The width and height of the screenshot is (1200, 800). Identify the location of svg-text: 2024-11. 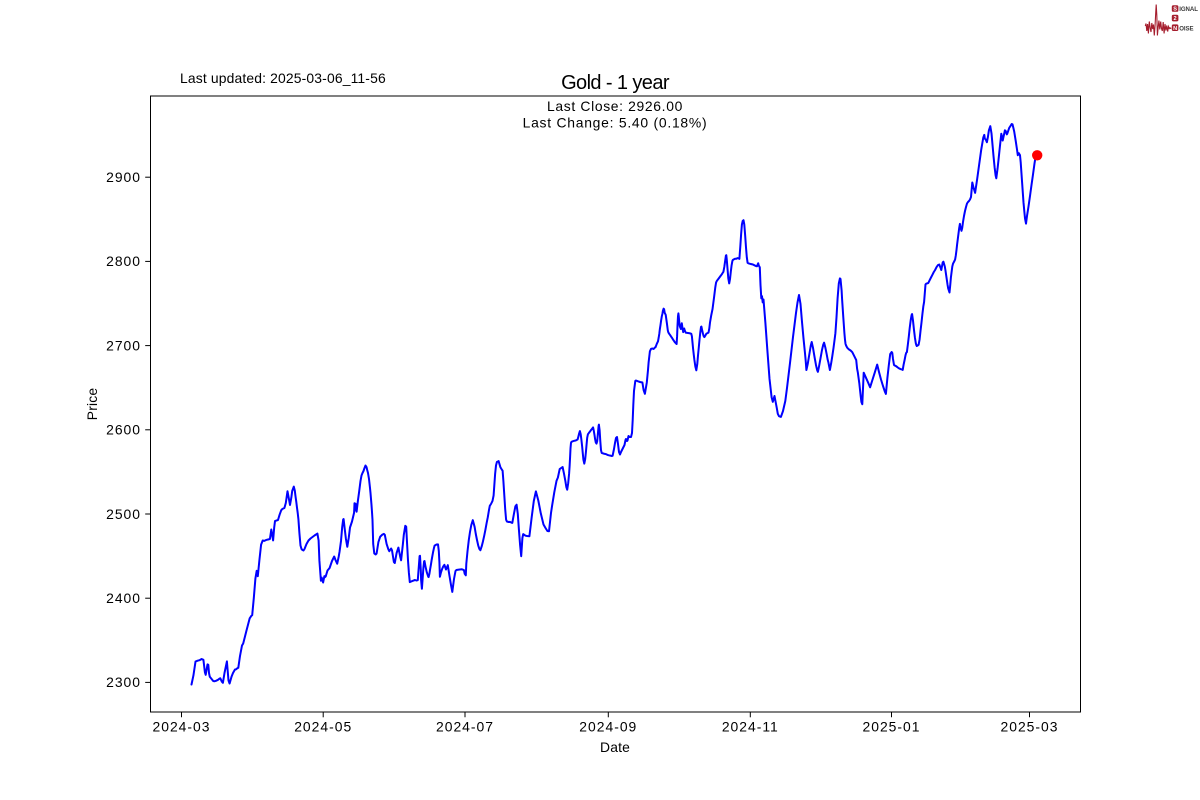
(750, 727).